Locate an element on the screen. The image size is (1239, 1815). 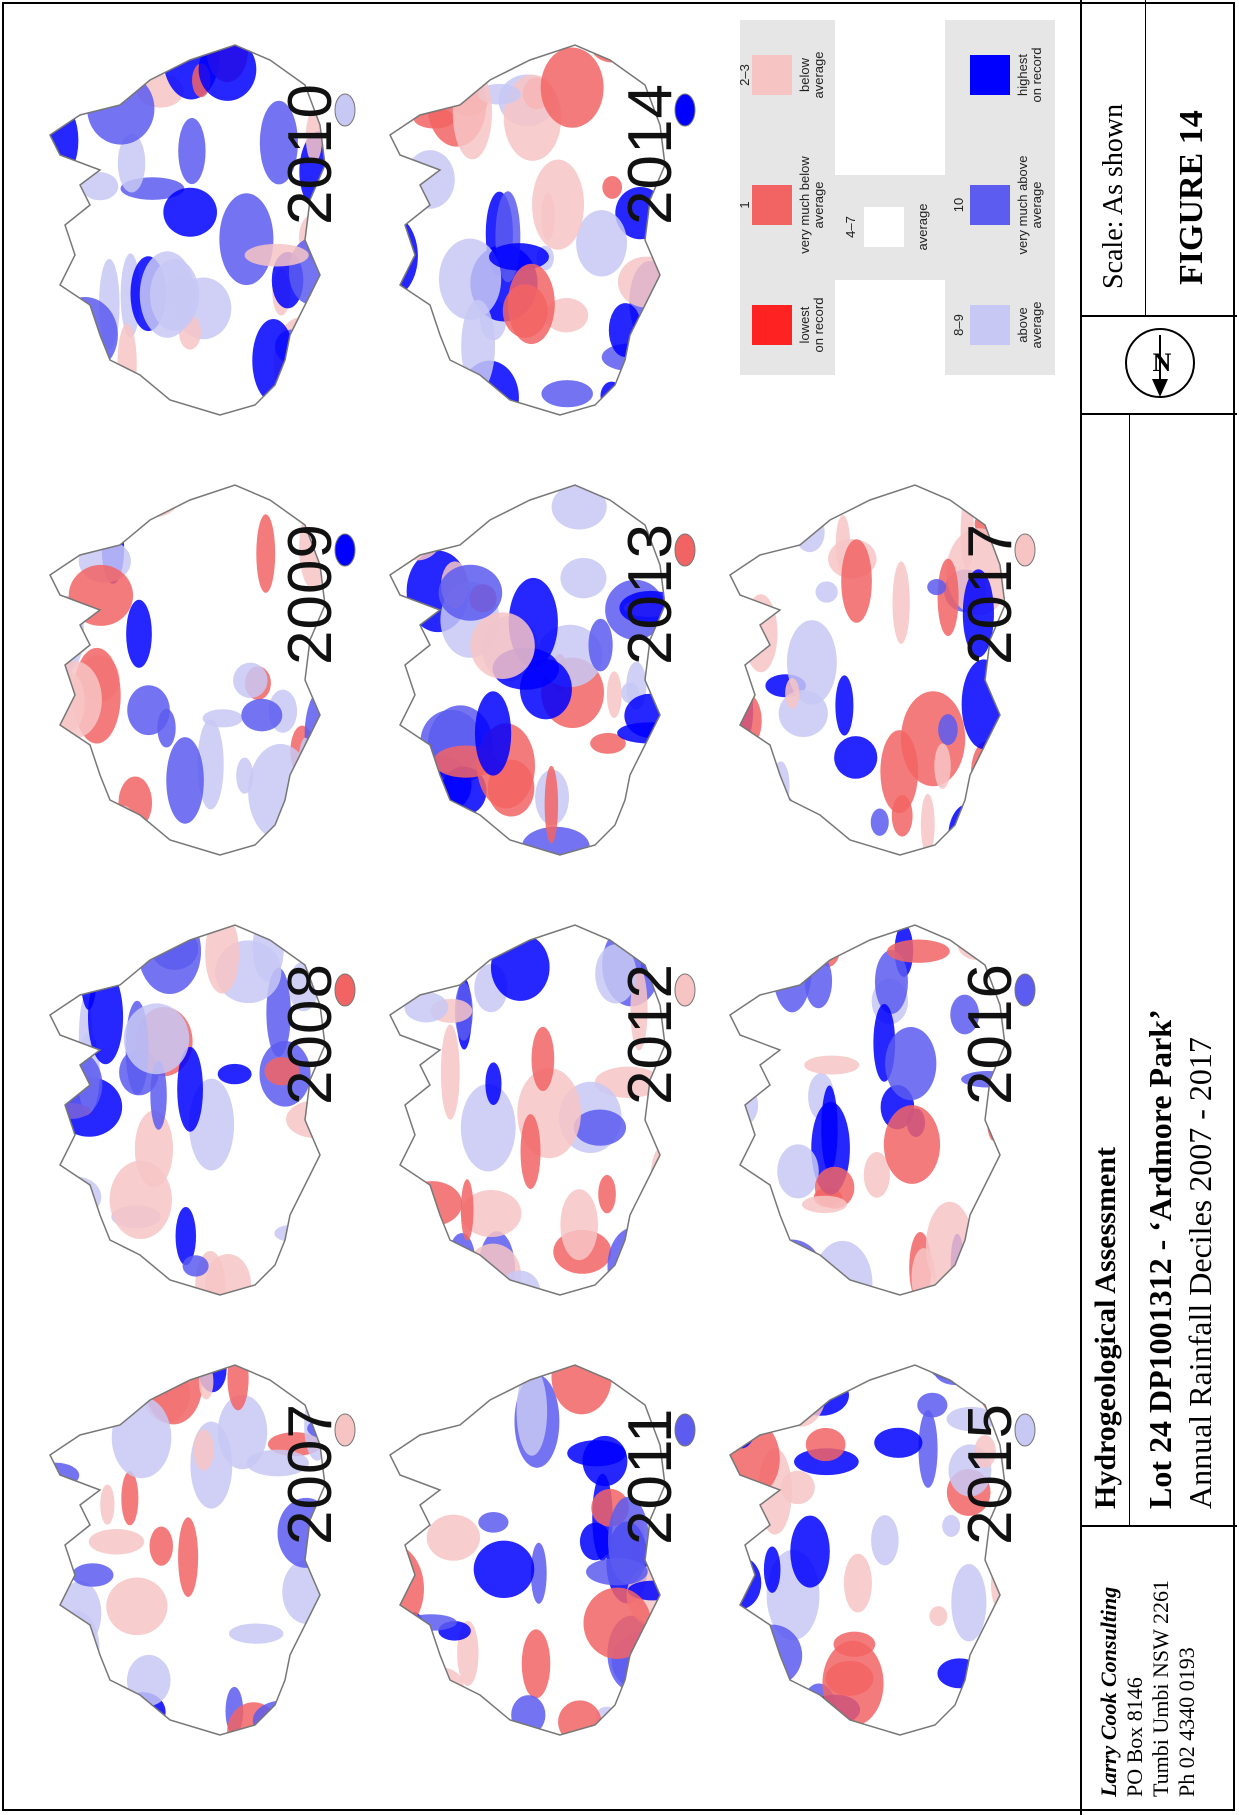
map-panel-2010: 2010 is located at coordinates (190, 235).